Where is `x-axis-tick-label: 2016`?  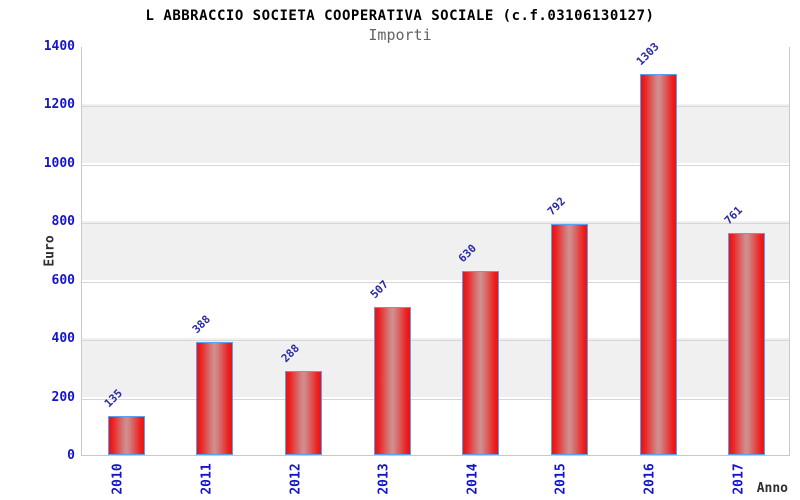 x-axis-tick-label: 2016 is located at coordinates (650, 479).